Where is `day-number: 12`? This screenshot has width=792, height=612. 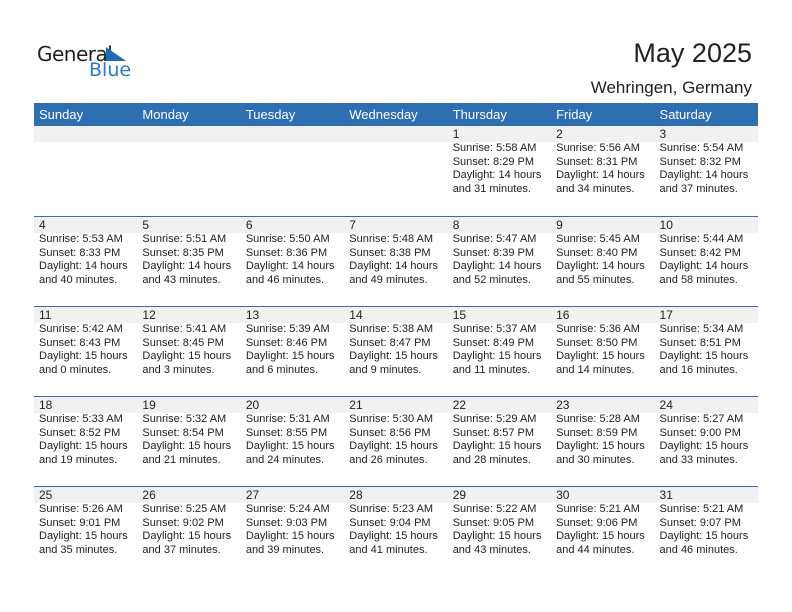
day-number: 12 is located at coordinates (149, 315).